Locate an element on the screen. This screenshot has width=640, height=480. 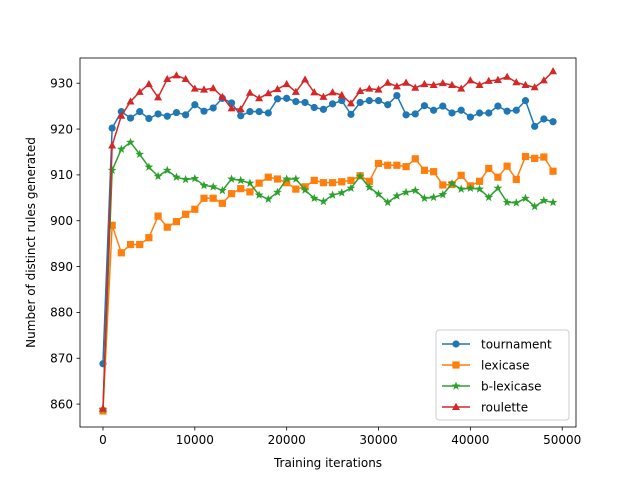
y-tick-label: 860 is located at coordinates (61, 404).